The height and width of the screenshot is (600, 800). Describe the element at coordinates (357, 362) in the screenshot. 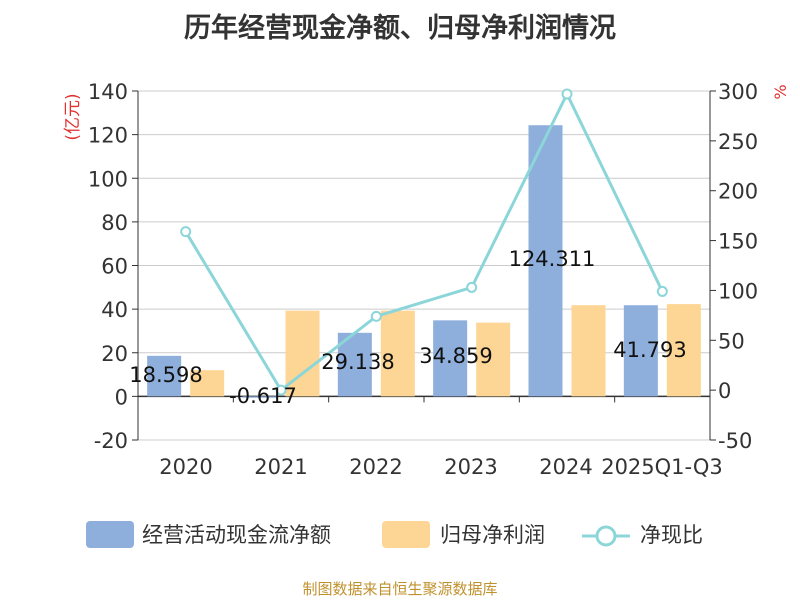

I see `bar-value-label: 29.138` at that location.